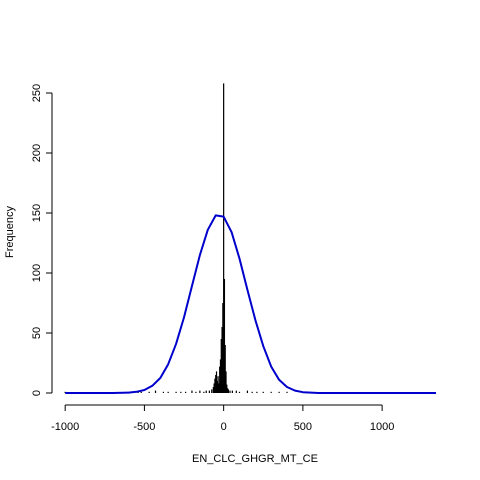 This screenshot has height=480, width=480. I want to click on x-tick-label: 0, so click(224, 427).